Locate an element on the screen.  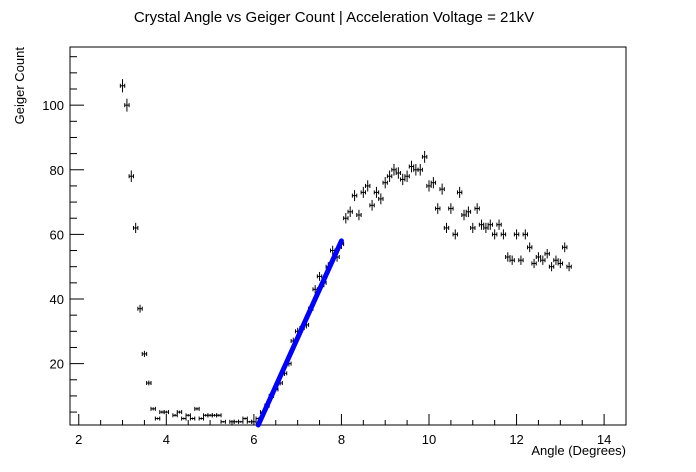
x-tick-label: 2 is located at coordinates (78, 439).